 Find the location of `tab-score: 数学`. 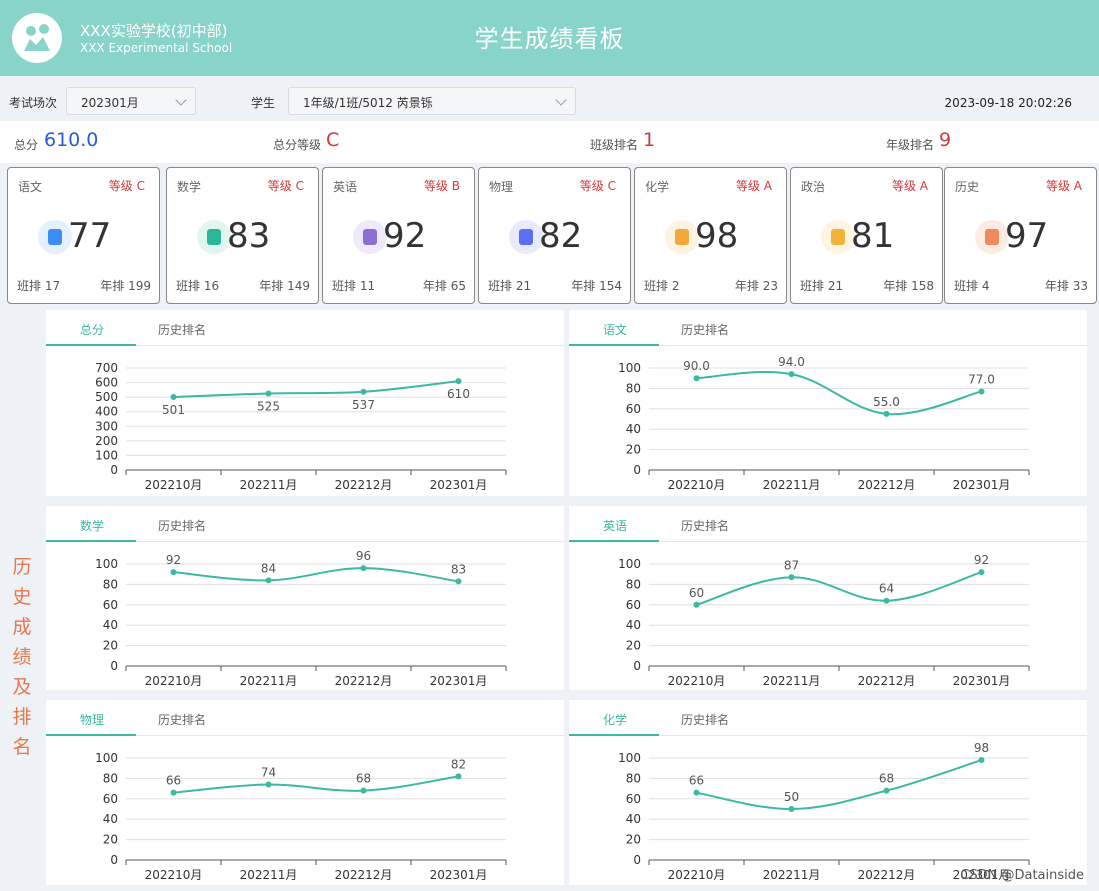

tab-score: 数学 is located at coordinates (92, 526).